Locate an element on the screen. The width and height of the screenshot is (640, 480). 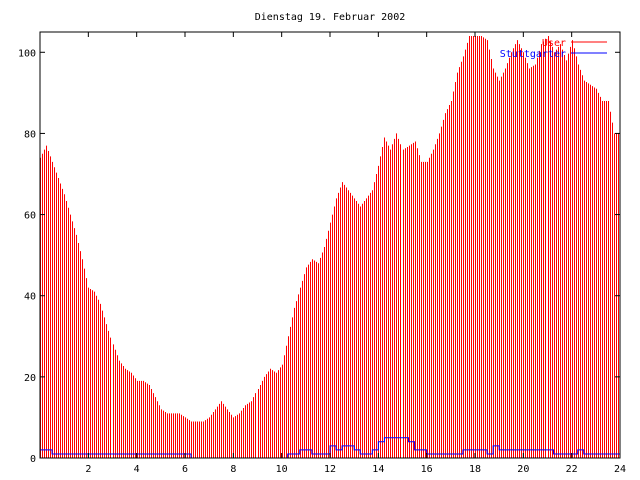
x-tick-label: 10 is located at coordinates (282, 469).